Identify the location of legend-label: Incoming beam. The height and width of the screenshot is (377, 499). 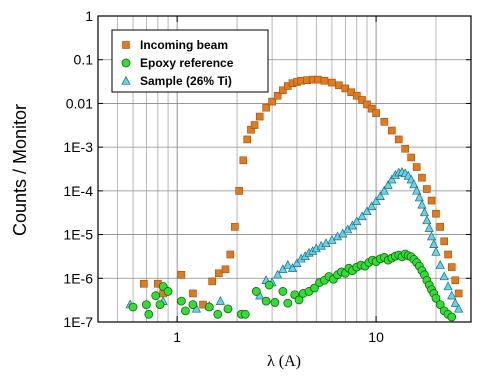
(184, 45).